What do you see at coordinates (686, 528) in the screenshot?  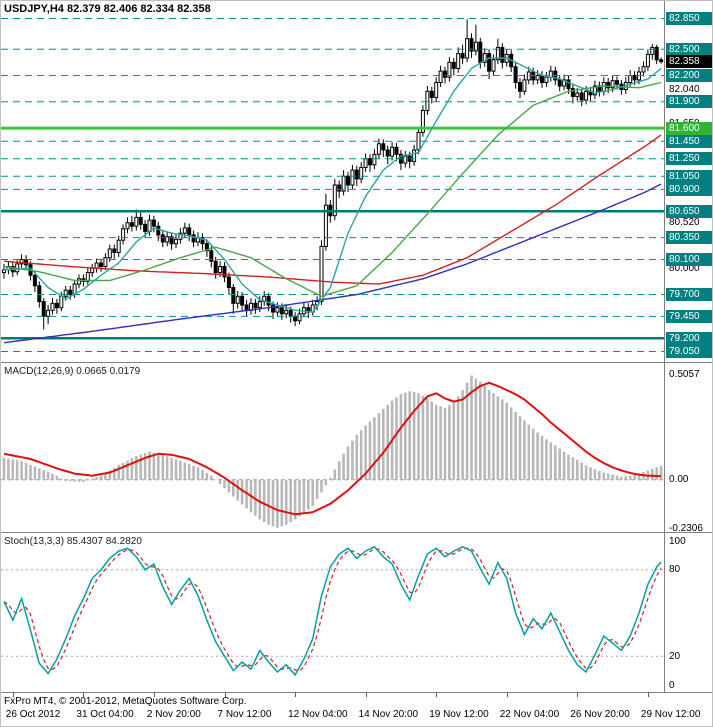 I see `macd-axis-label: -0.2306` at bounding box center [686, 528].